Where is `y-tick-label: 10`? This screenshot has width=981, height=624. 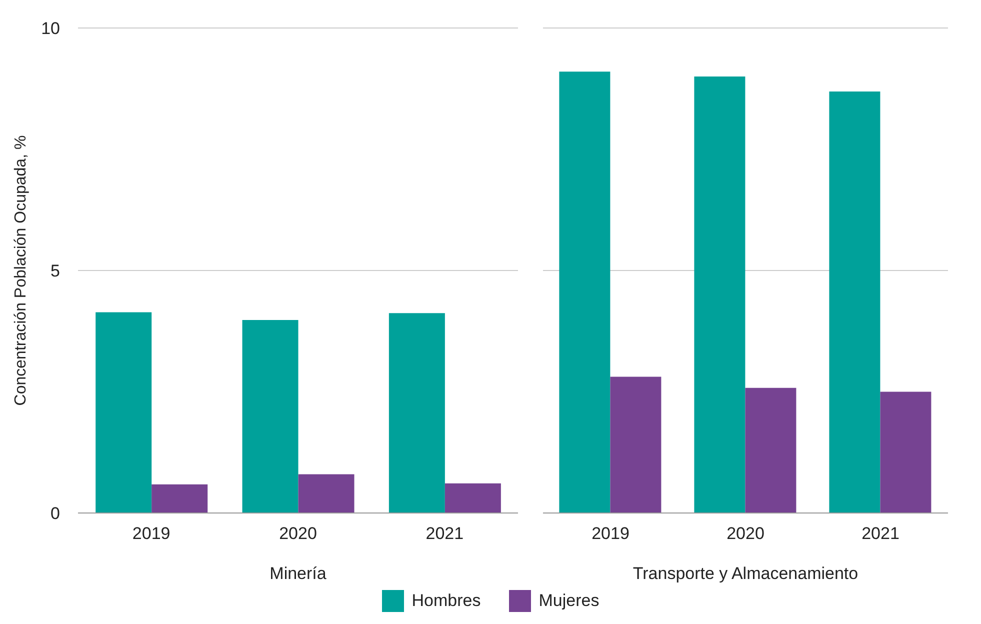
y-tick-label: 10 is located at coordinates (50, 28).